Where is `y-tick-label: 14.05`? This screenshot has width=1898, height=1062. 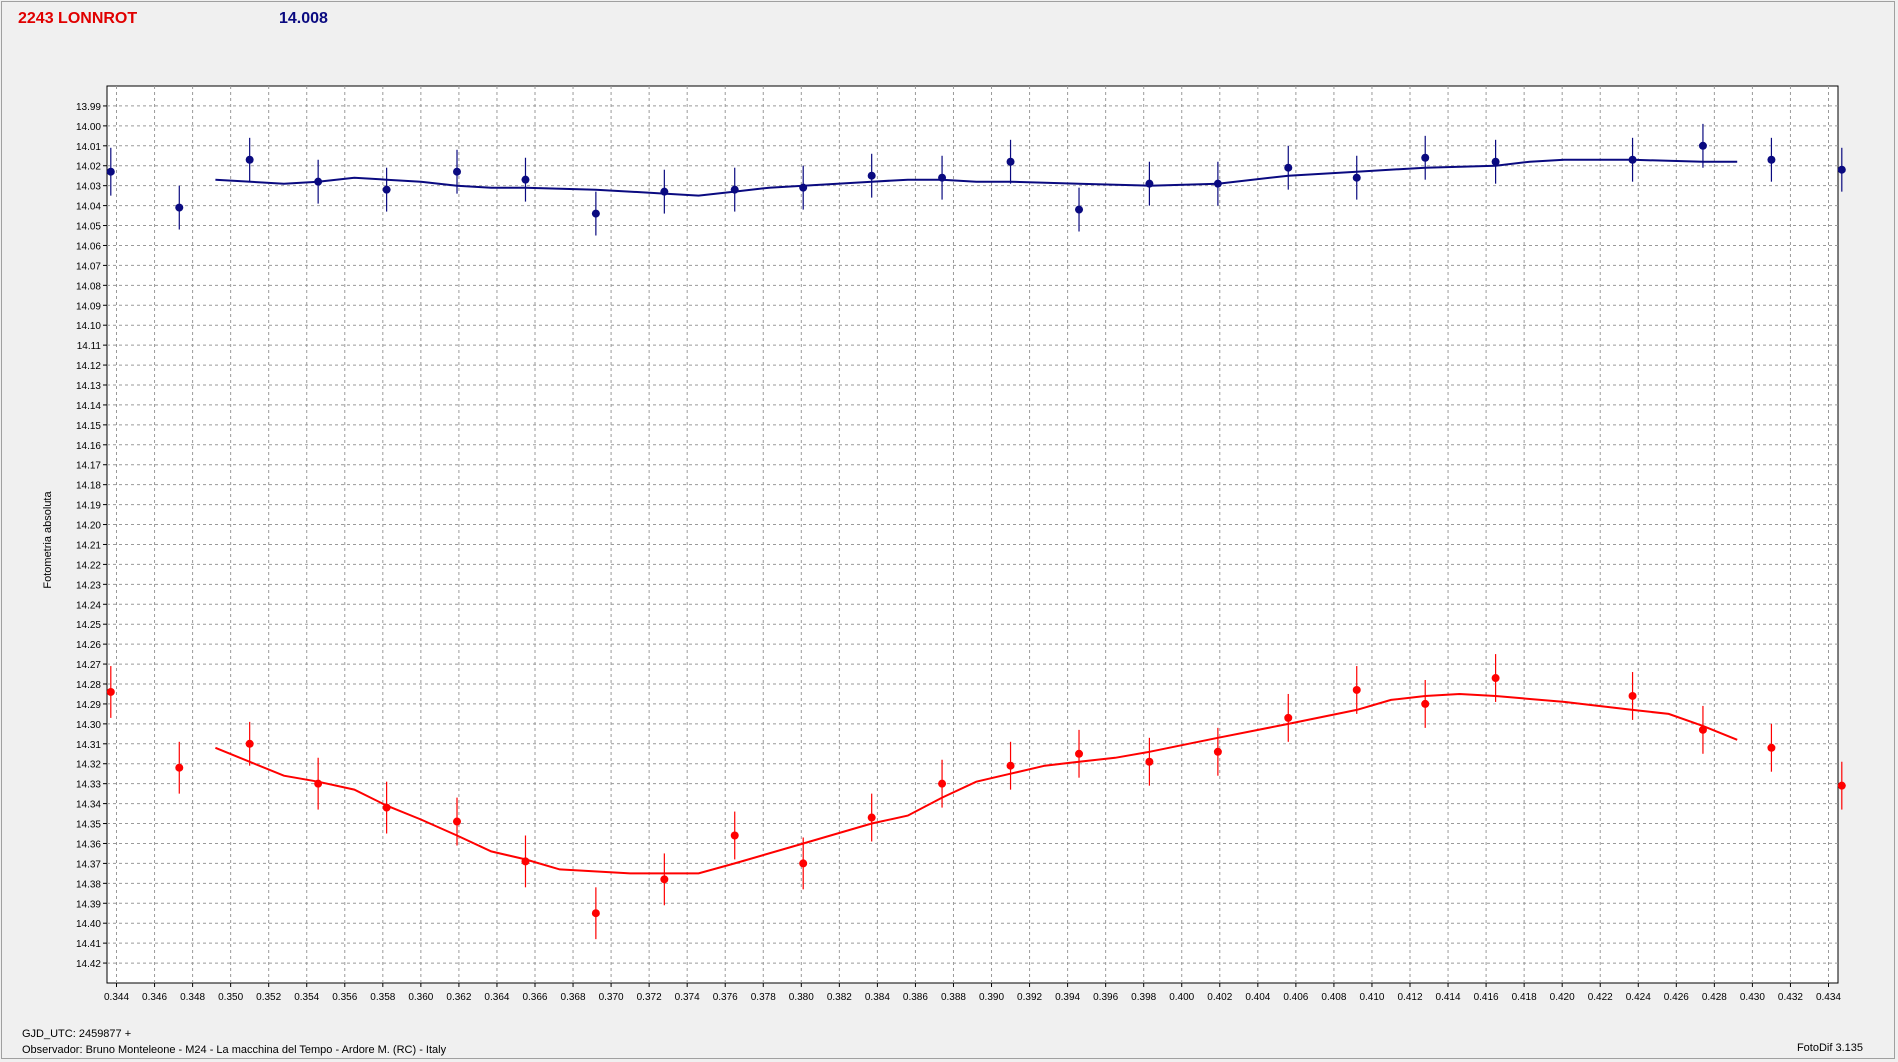
y-tick-label: 14.05 is located at coordinates (88, 227).